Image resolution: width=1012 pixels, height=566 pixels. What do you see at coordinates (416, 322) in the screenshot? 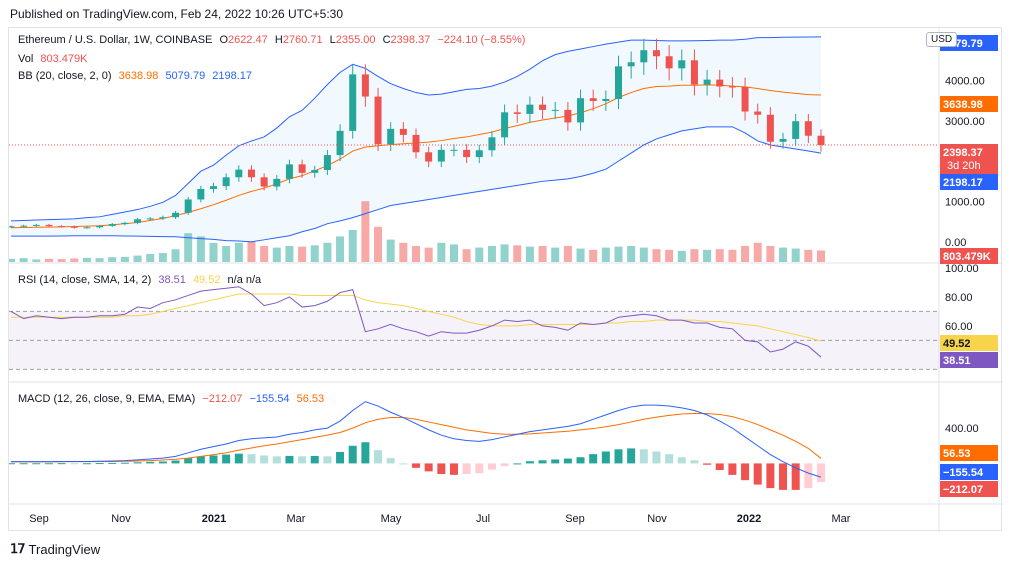
I see `rsi-line` at bounding box center [416, 322].